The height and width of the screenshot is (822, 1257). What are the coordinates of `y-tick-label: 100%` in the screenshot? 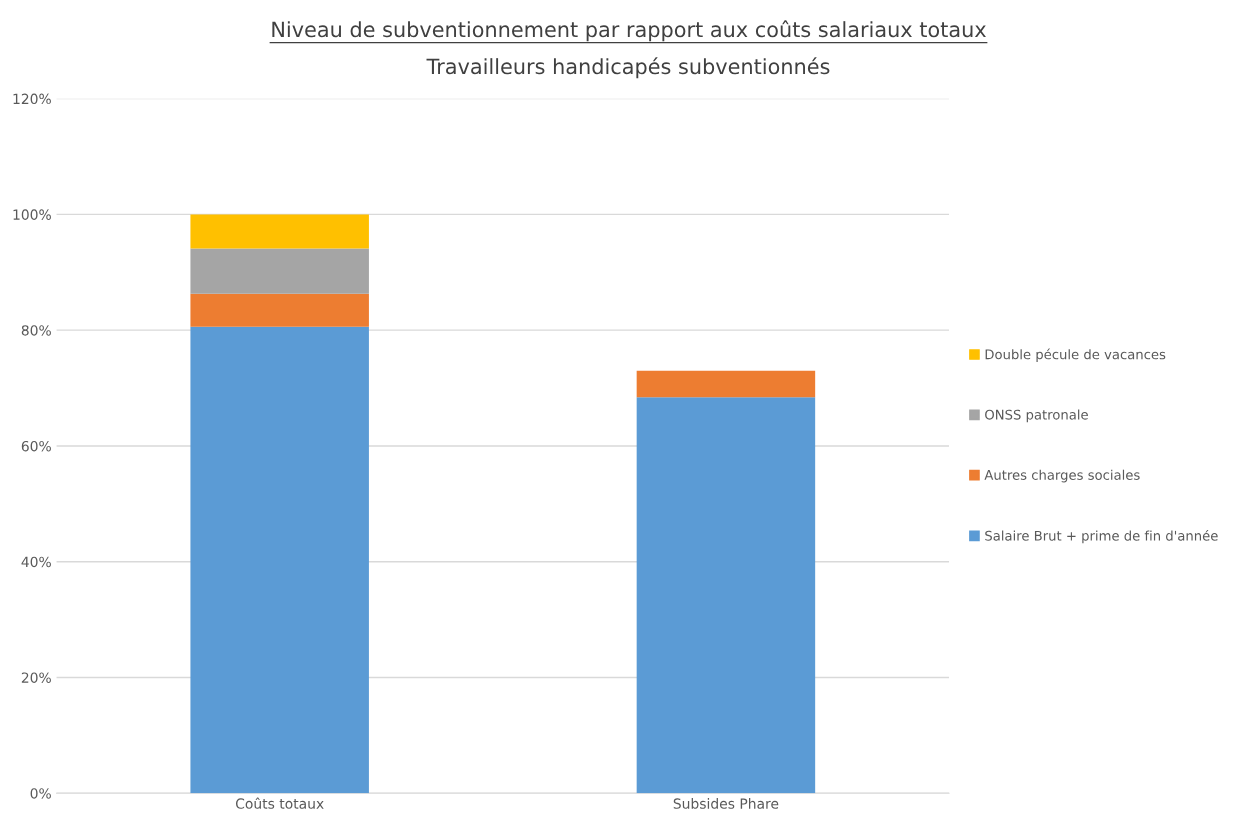 It's located at (32, 214).